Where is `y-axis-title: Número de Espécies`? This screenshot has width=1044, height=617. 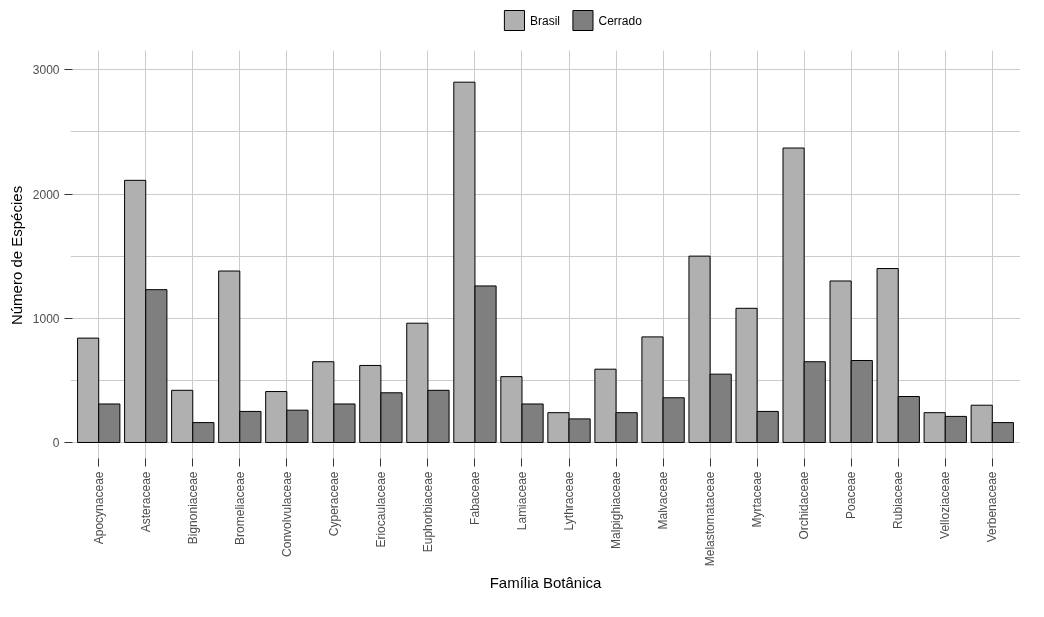 y-axis-title: Número de Espécies is located at coordinates (16, 255).